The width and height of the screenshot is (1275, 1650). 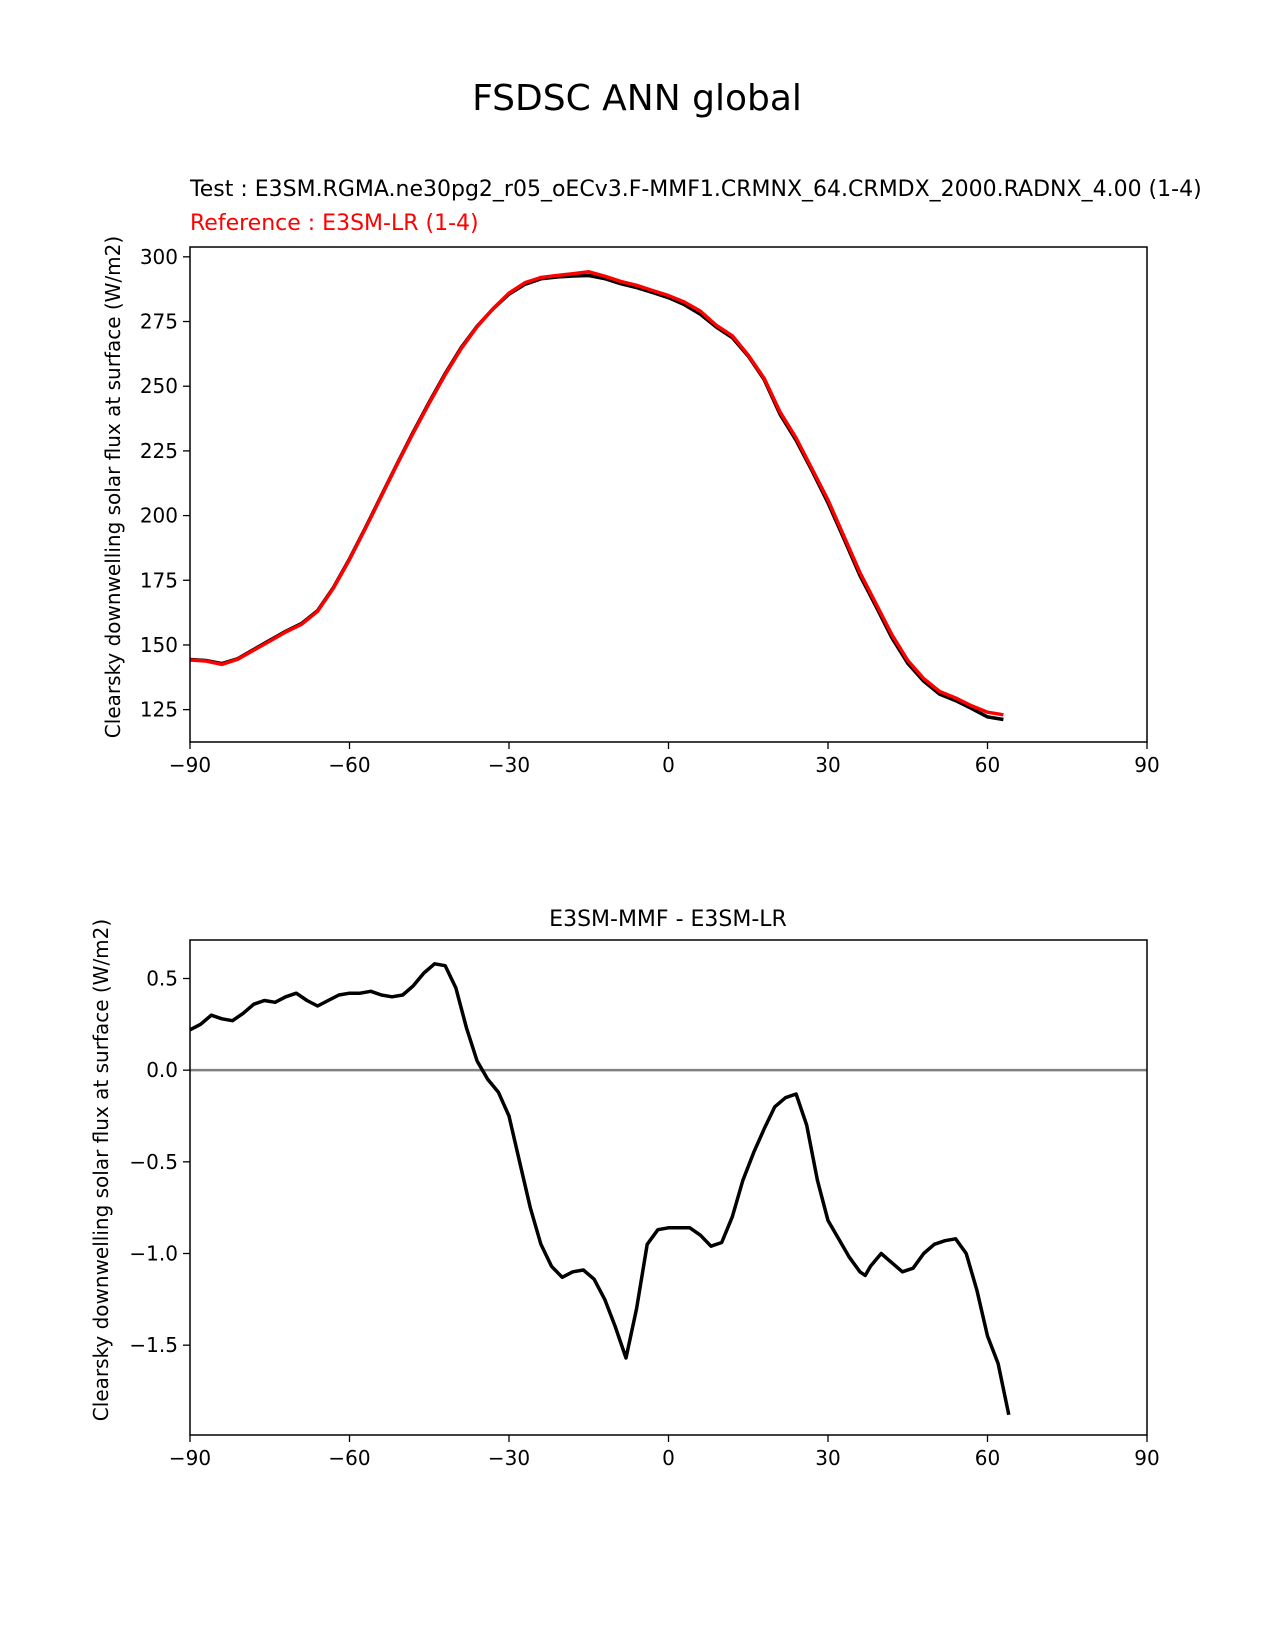 What do you see at coordinates (159, 386) in the screenshot?
I see `top-y-tick-label: 250` at bounding box center [159, 386].